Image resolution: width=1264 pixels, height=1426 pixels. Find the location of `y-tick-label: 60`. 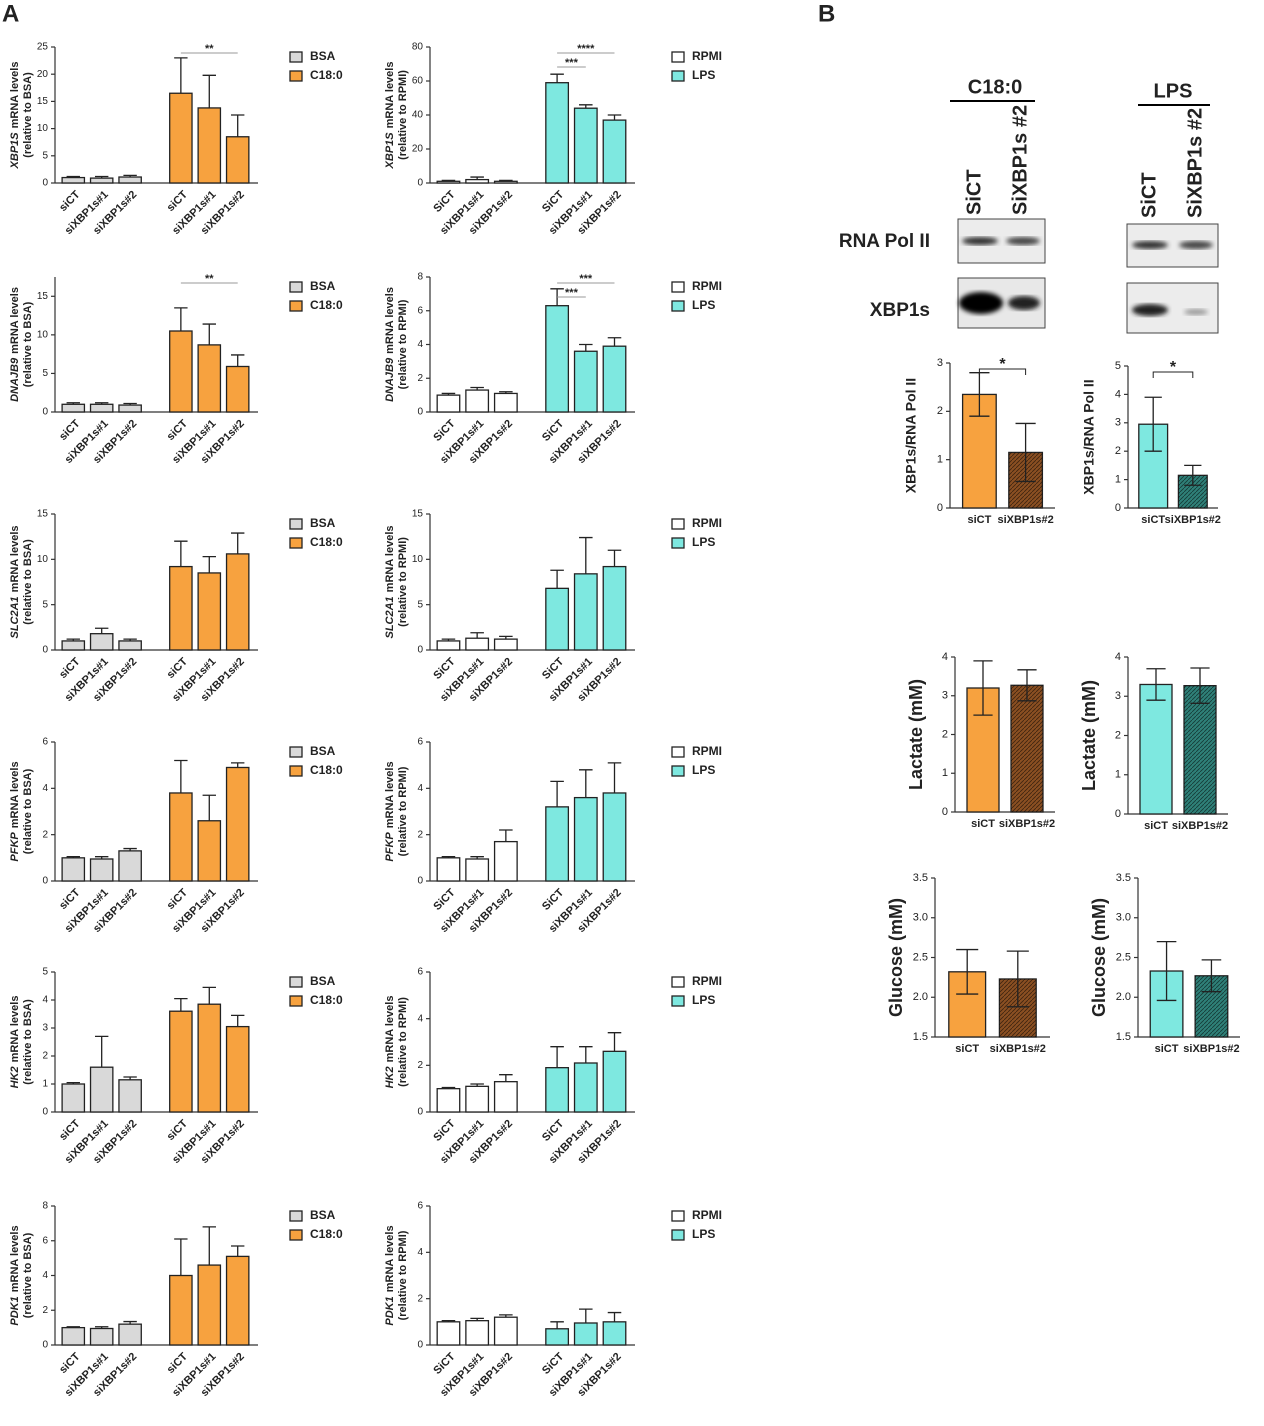

y-tick-label: 60 is located at coordinates (418, 81).